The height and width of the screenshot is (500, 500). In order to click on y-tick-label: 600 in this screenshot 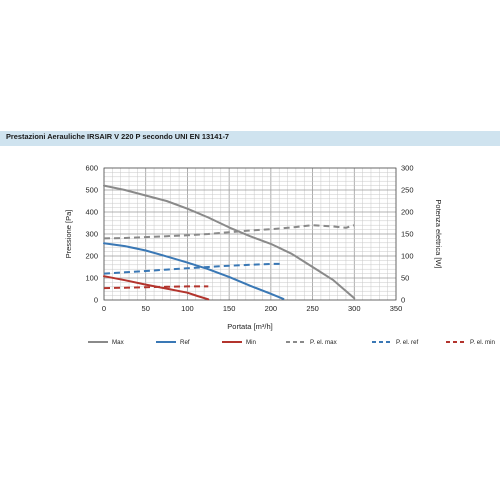, I will do `click(91, 168)`.